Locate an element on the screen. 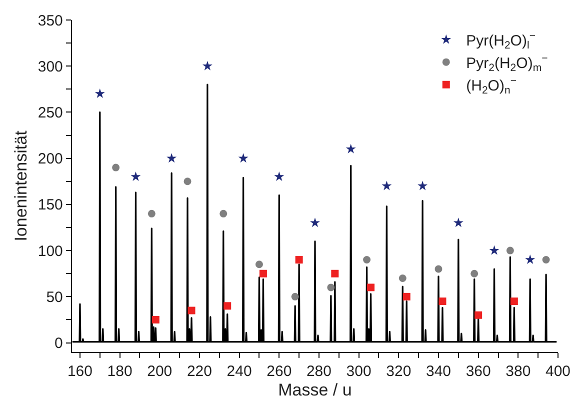 This screenshot has height=410, width=582. y-tick-label: 150 is located at coordinates (50, 205).